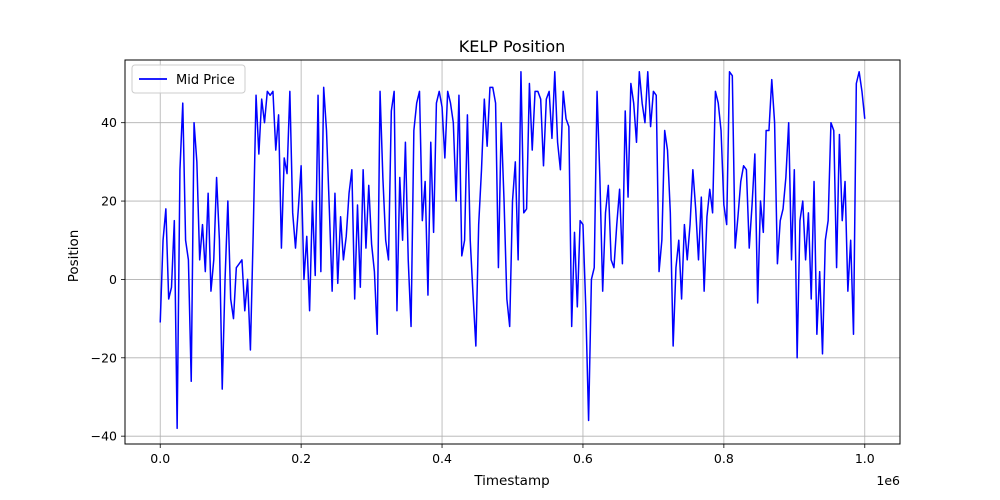 The width and height of the screenshot is (1000, 500). What do you see at coordinates (113, 279) in the screenshot?
I see `y-tick-label: 0` at bounding box center [113, 279].